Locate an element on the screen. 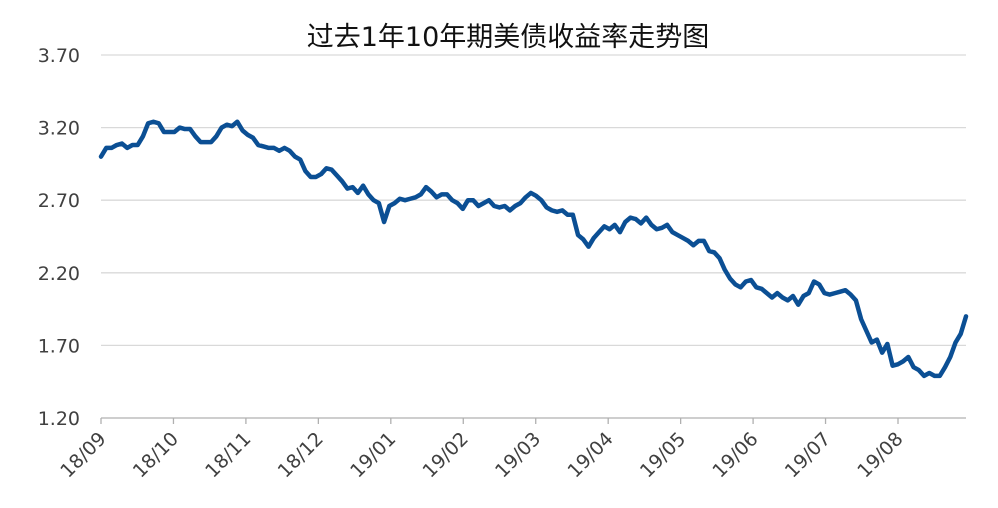  x-tick-label: 19/05 is located at coordinates (663, 455).